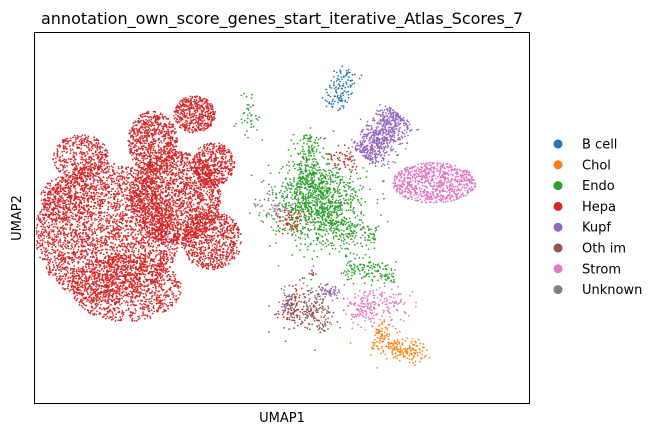  What do you see at coordinates (315, 189) in the screenshot?
I see `series-endo` at bounding box center [315, 189].